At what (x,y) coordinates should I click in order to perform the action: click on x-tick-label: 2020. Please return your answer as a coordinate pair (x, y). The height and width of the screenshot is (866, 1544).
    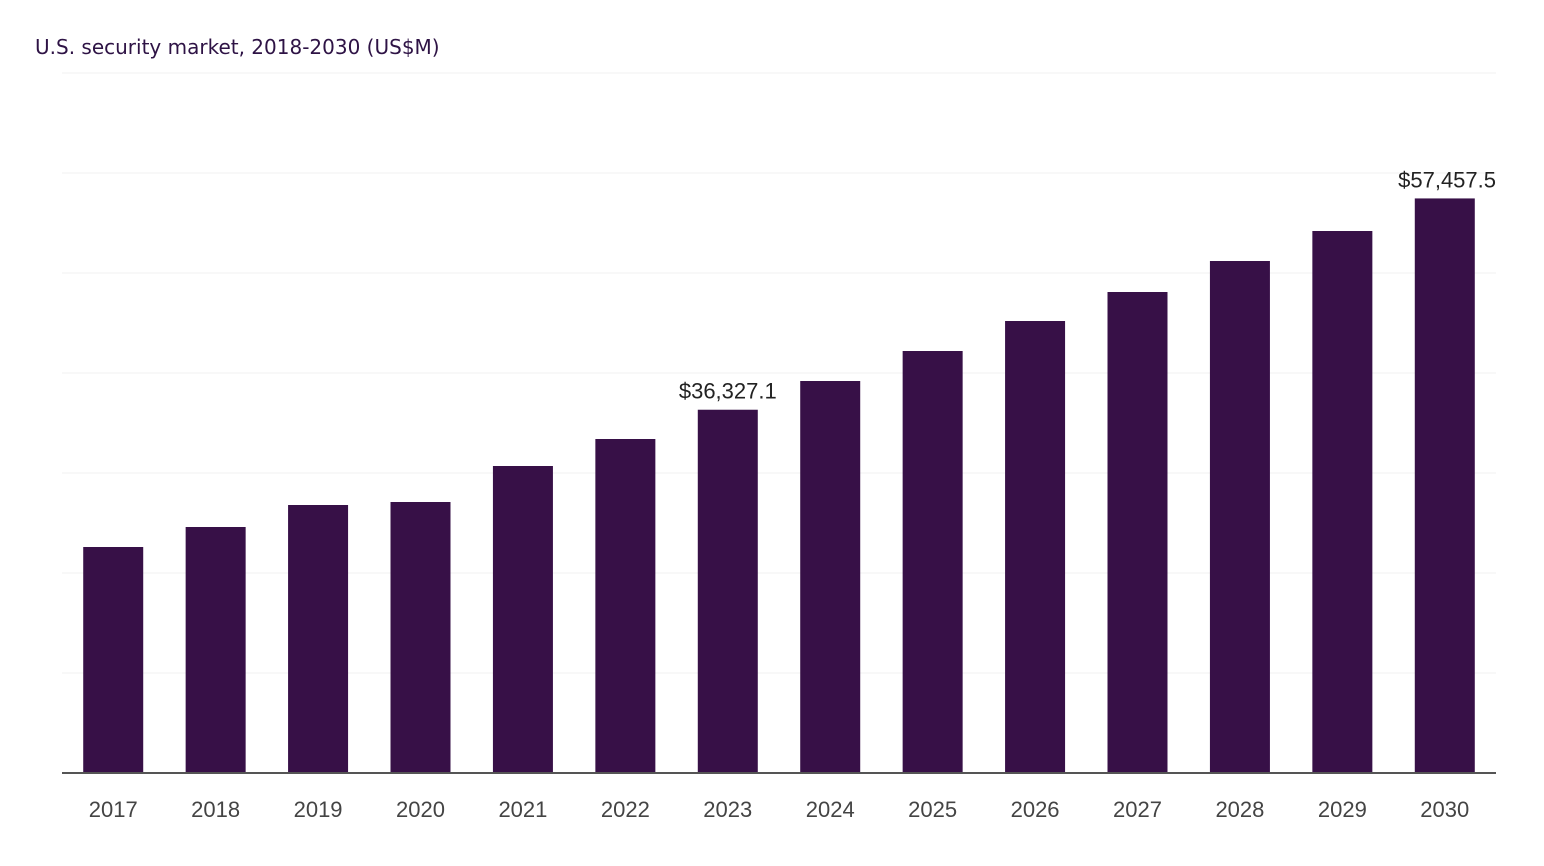
    Looking at the image, I should click on (420, 809).